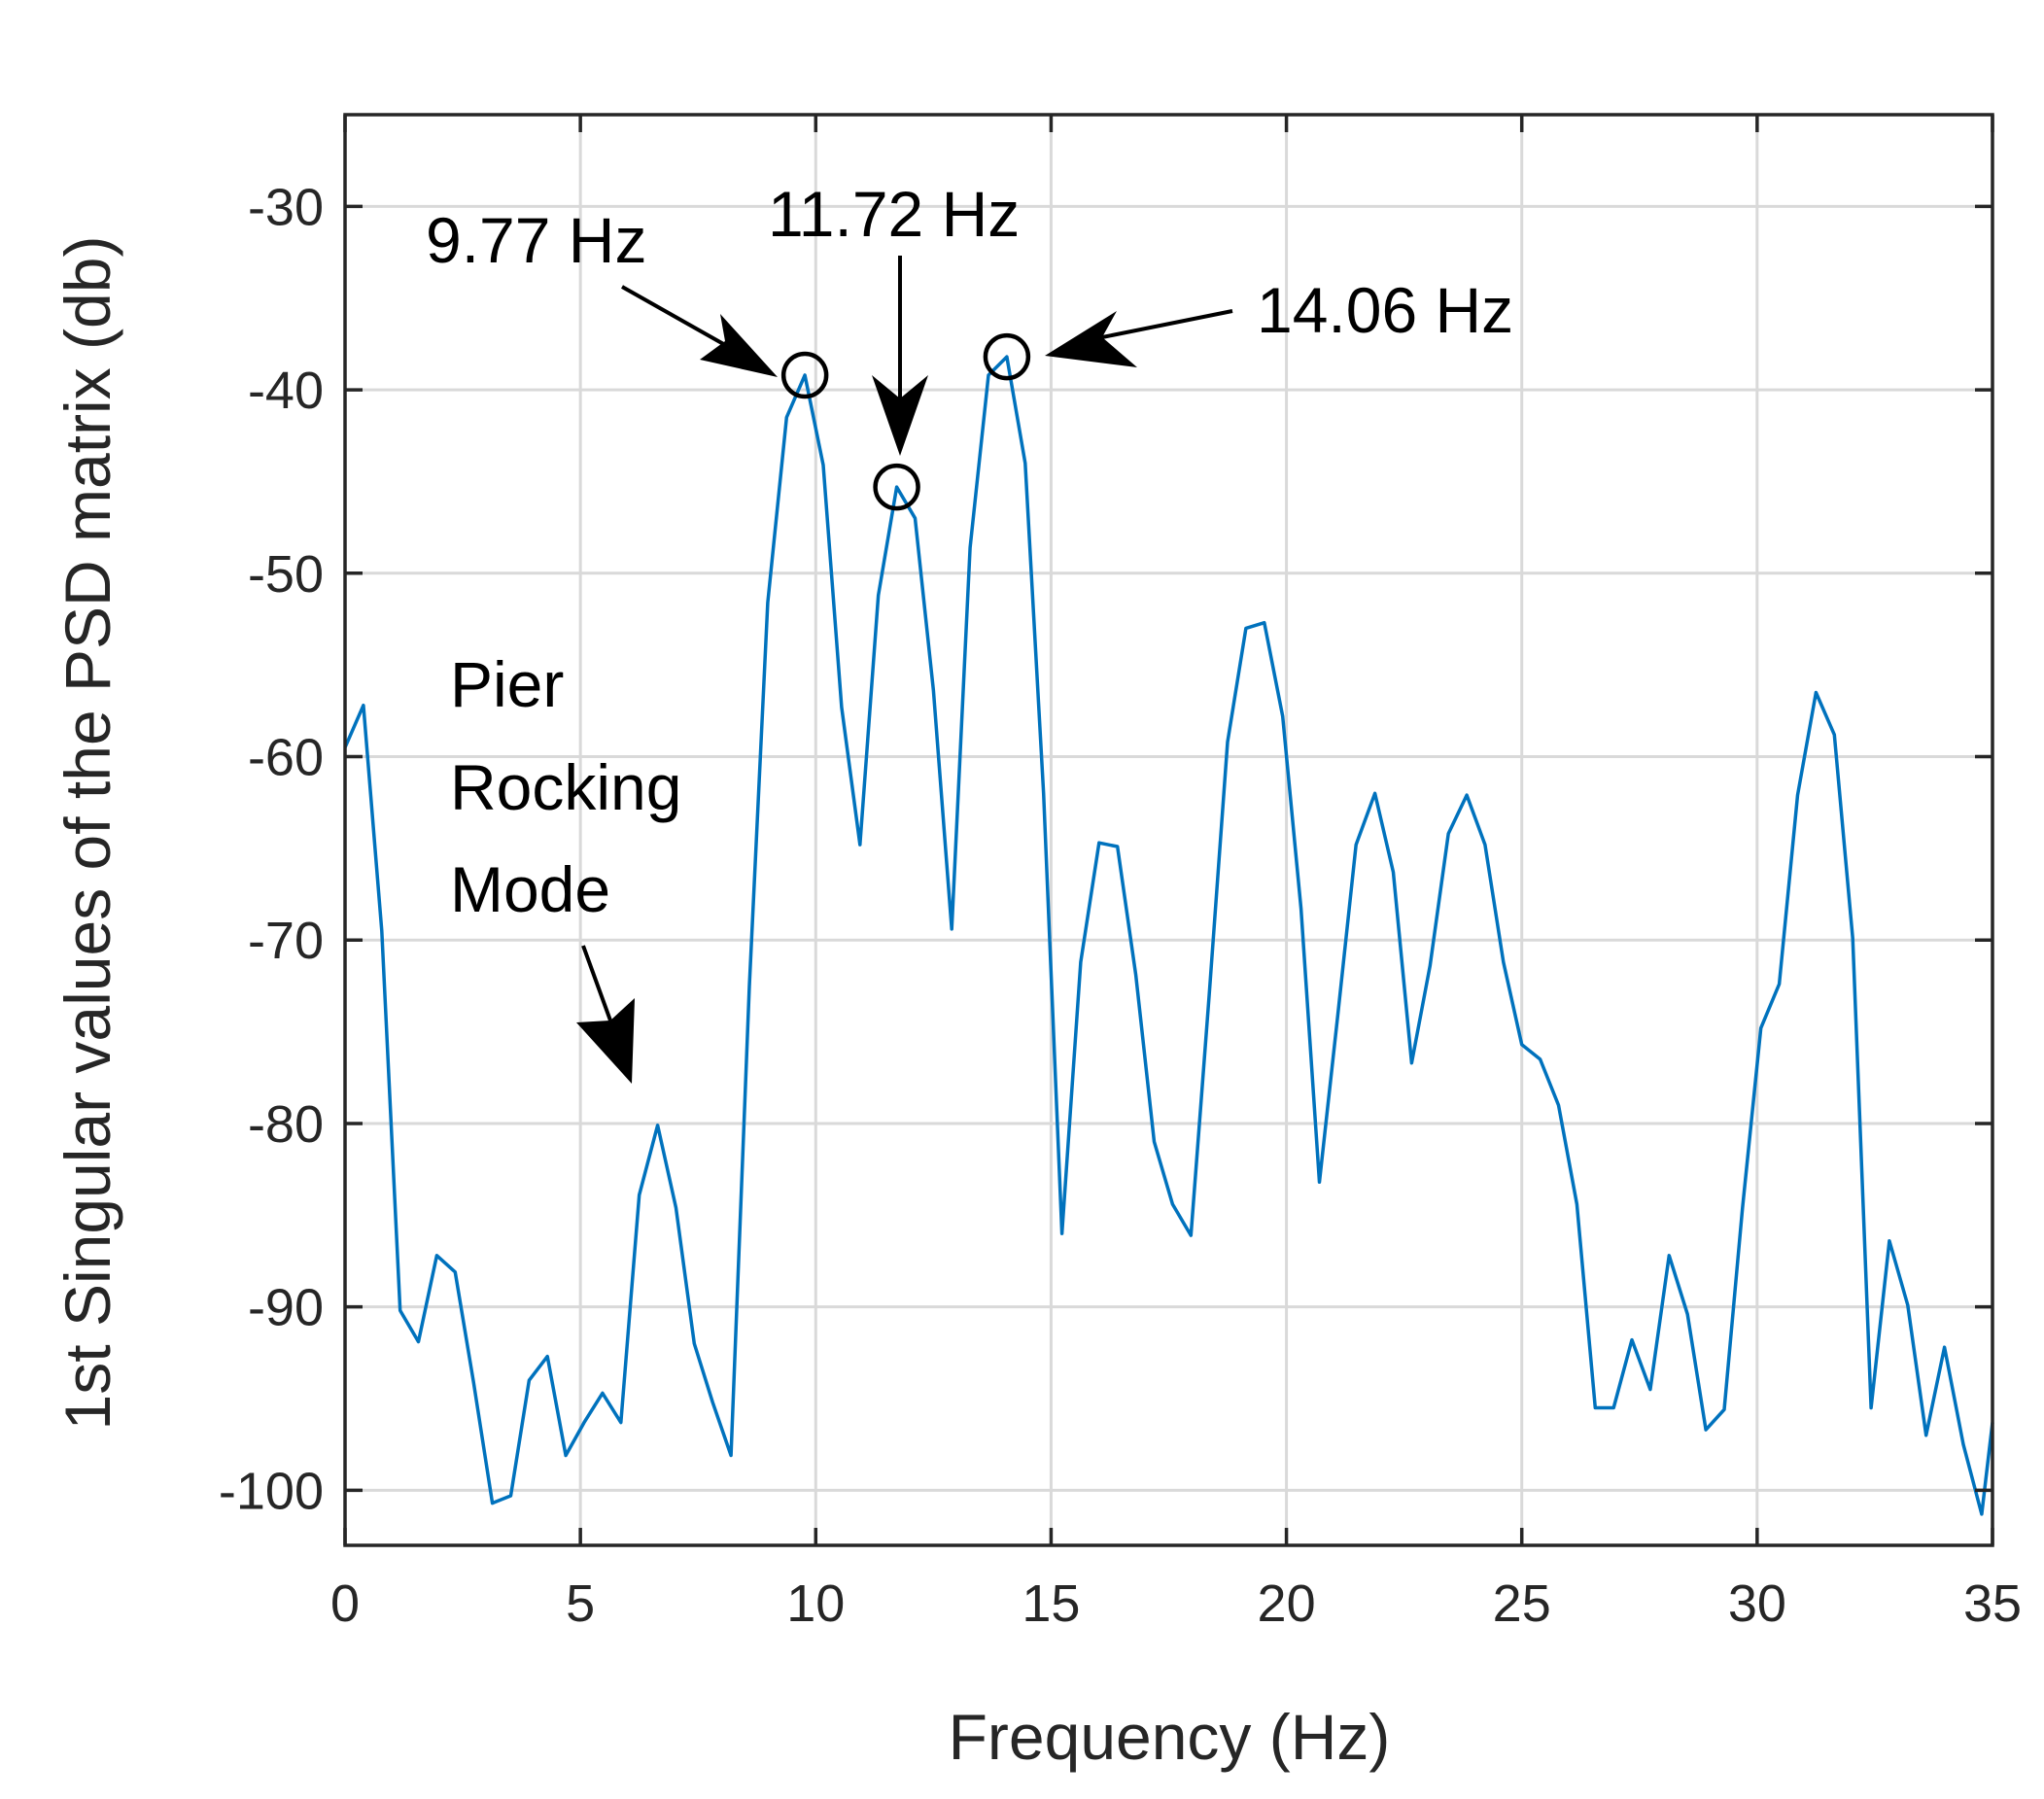 Image resolution: width=2044 pixels, height=1799 pixels. I want to click on x-tick-label-5: 25, so click(1522, 1603).